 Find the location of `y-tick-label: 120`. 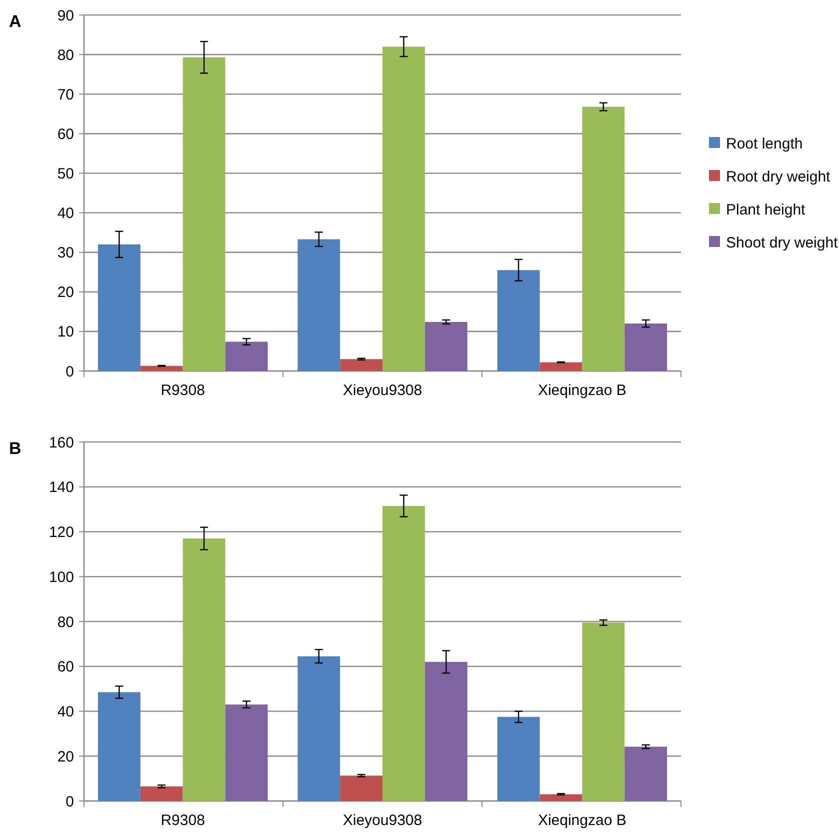

y-tick-label: 120 is located at coordinates (61, 532).